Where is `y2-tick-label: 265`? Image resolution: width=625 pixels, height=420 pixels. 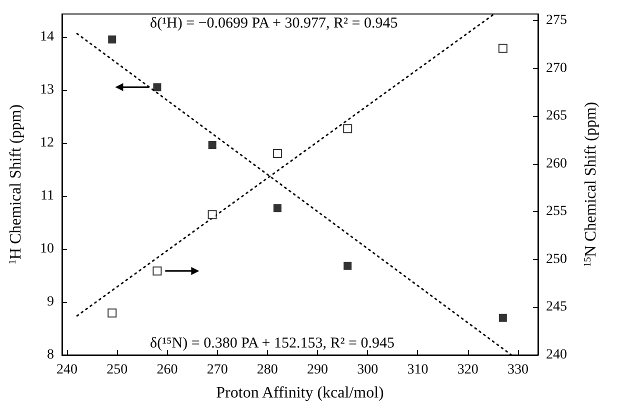 y2-tick-label: 265 is located at coordinates (556, 116).